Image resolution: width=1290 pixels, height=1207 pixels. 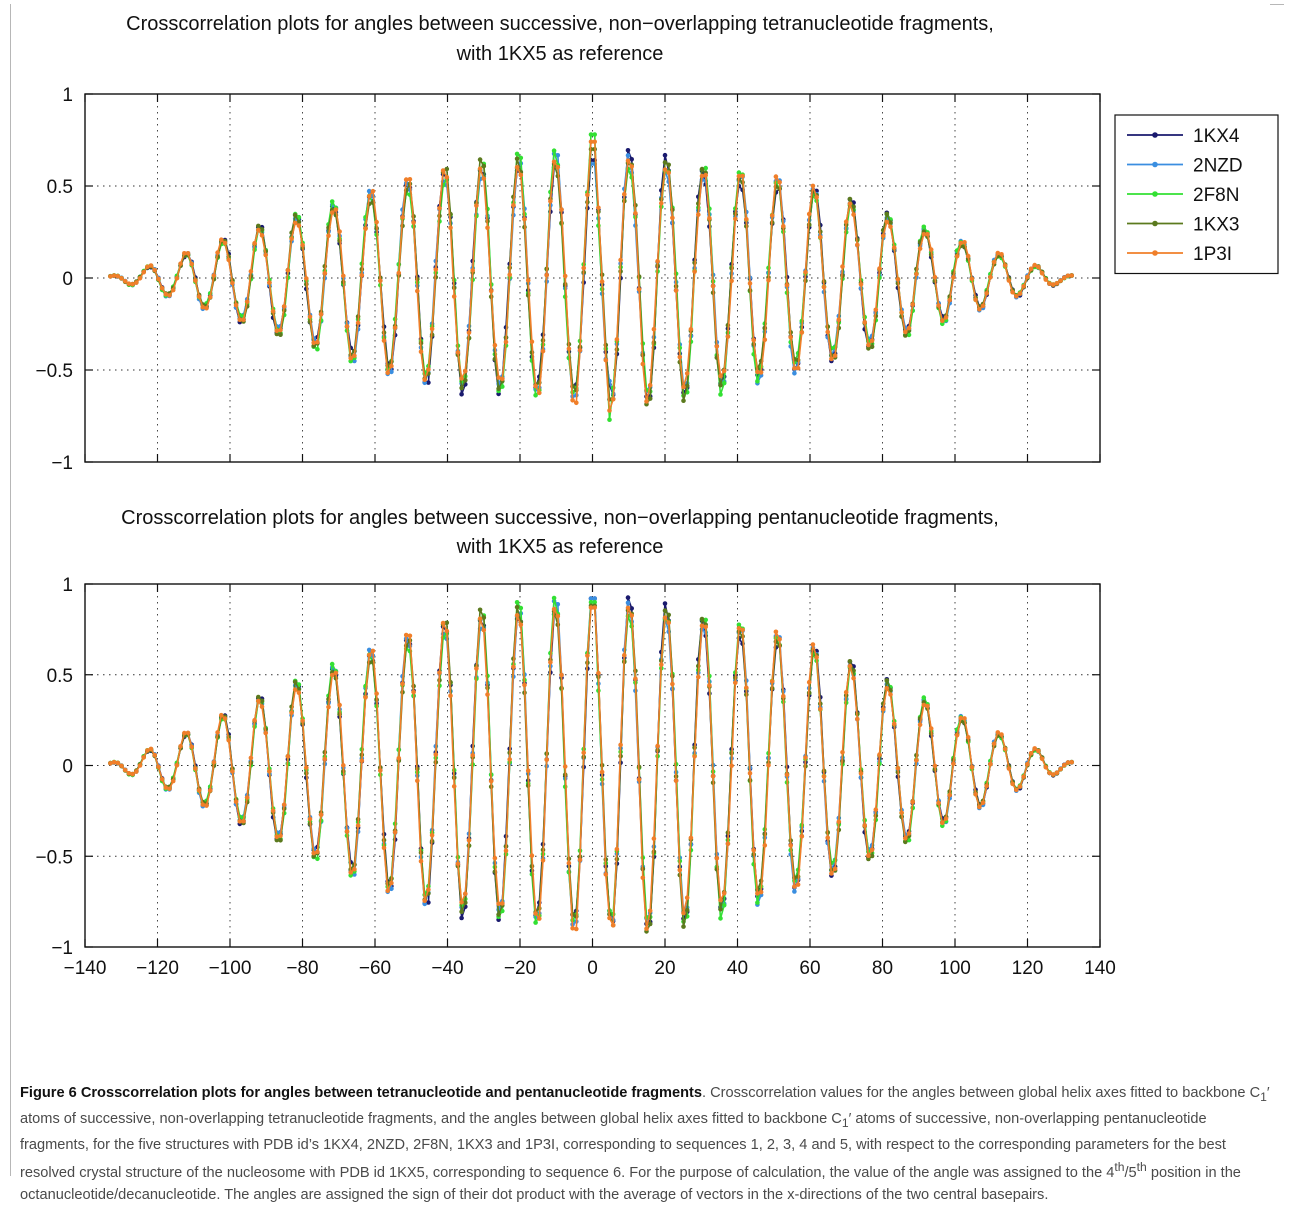 What do you see at coordinates (67, 279) in the screenshot?
I see `y-tick-label: 0` at bounding box center [67, 279].